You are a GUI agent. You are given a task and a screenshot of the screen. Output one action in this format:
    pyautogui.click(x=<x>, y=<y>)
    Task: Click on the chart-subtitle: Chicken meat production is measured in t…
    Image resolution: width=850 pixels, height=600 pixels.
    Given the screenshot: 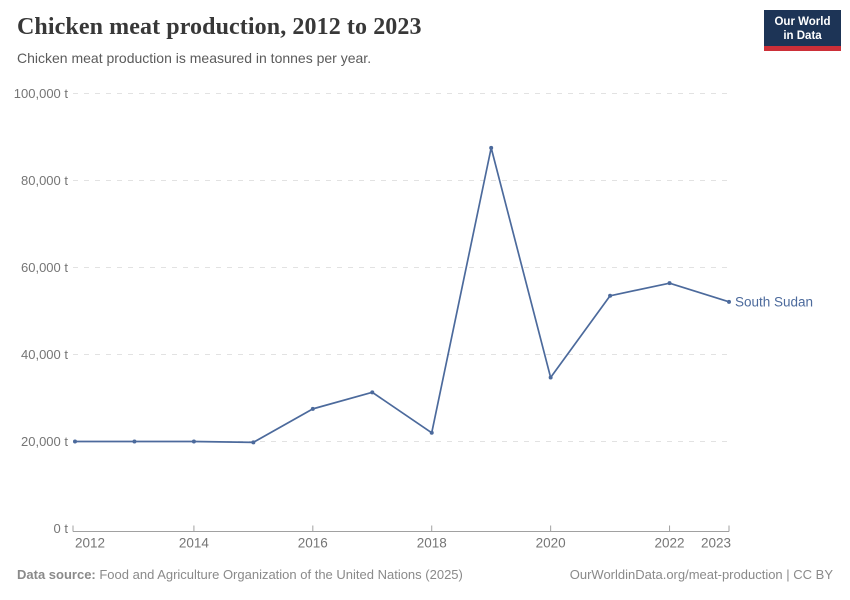 What is the action you would take?
    pyautogui.click(x=194, y=58)
    